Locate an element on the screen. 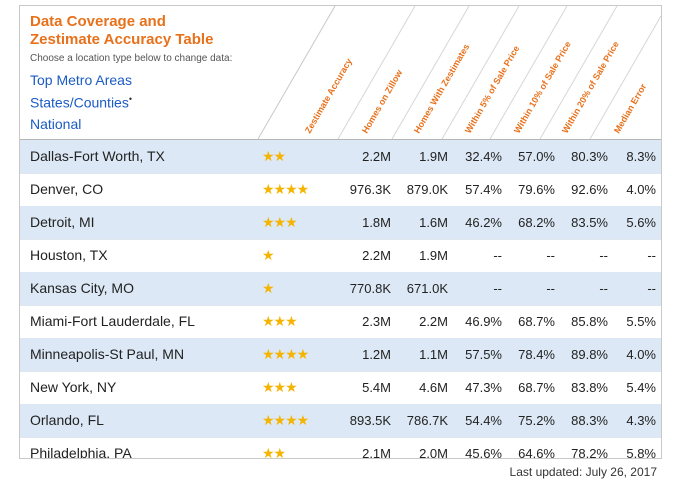 The image size is (680, 491). homes-on-zillow: 770.8K is located at coordinates (370, 288).